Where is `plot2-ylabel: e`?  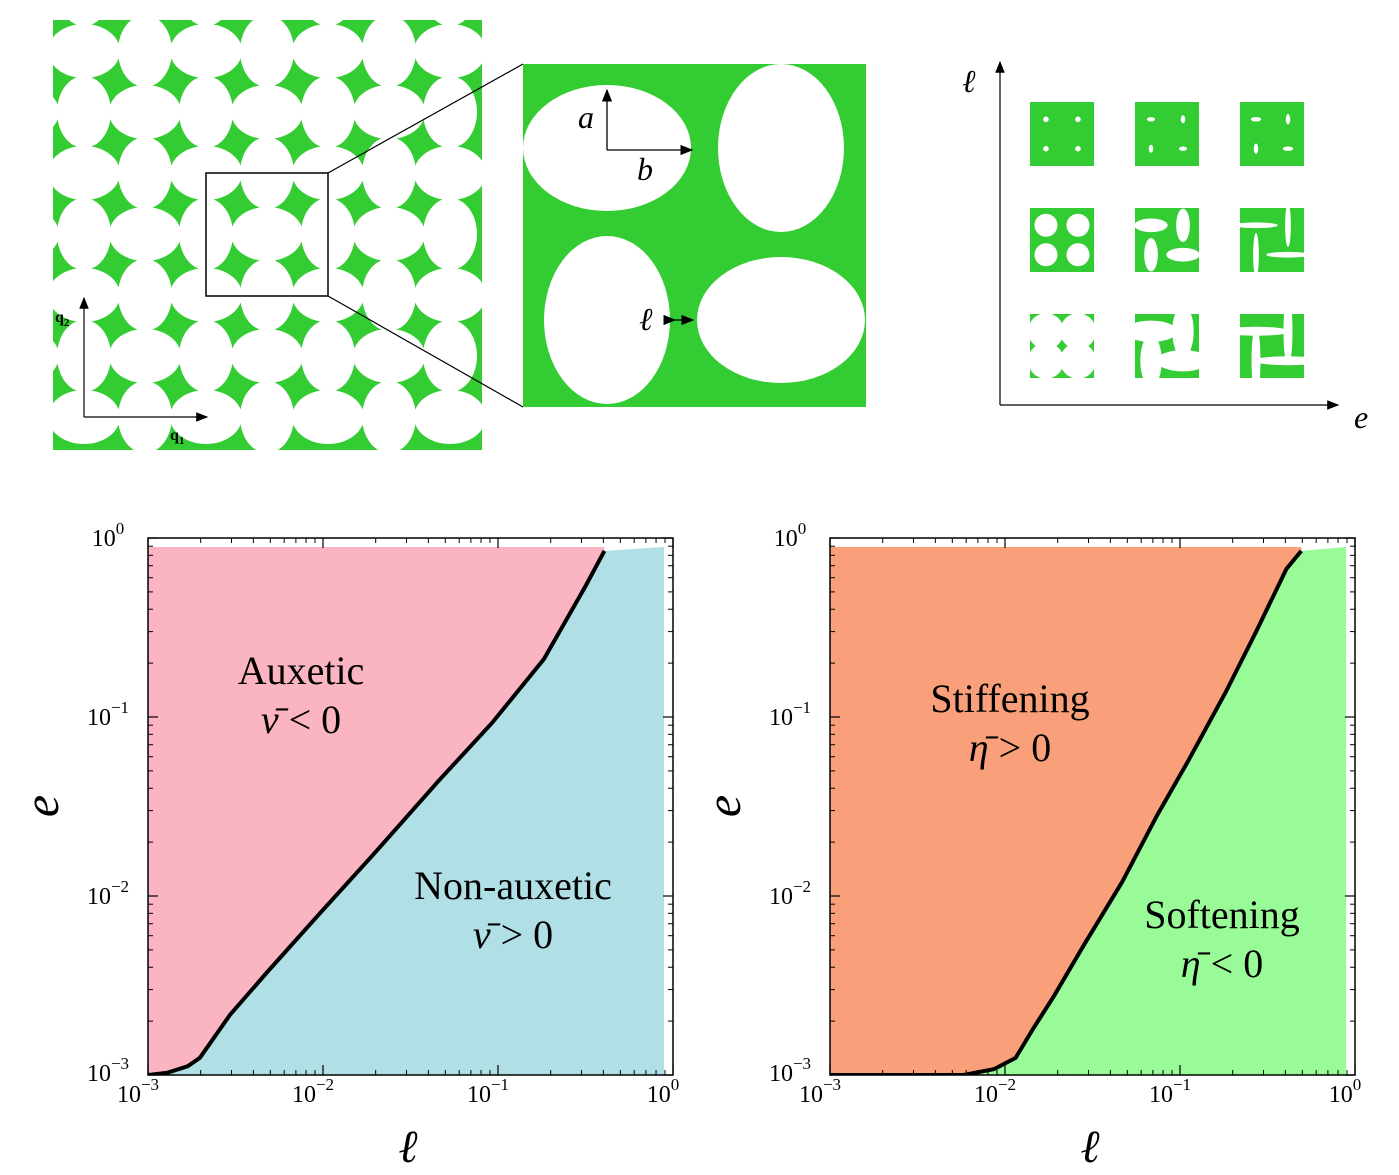
plot2-ylabel: e is located at coordinates (723, 806).